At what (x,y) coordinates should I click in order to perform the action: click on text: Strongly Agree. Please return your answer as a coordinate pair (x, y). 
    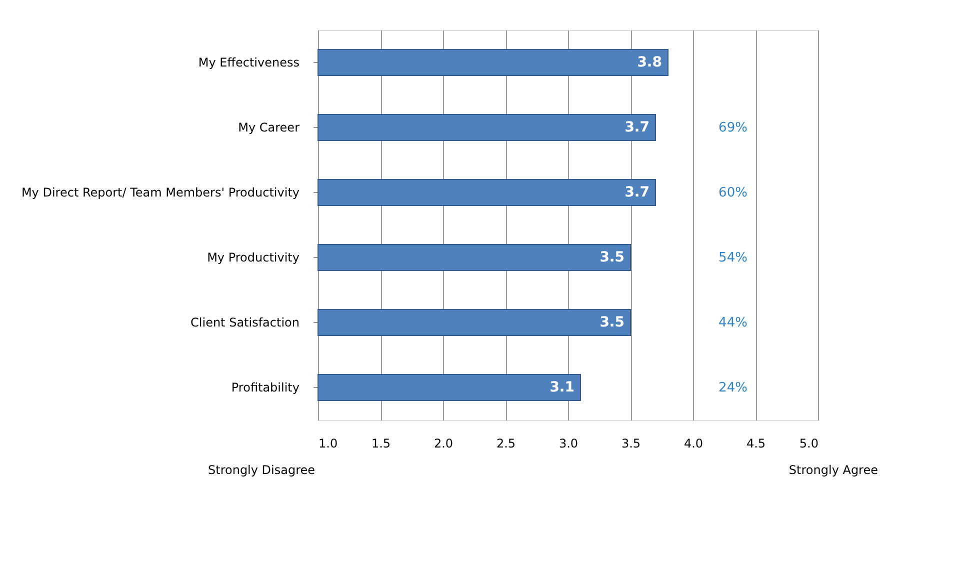
    Looking at the image, I should click on (833, 470).